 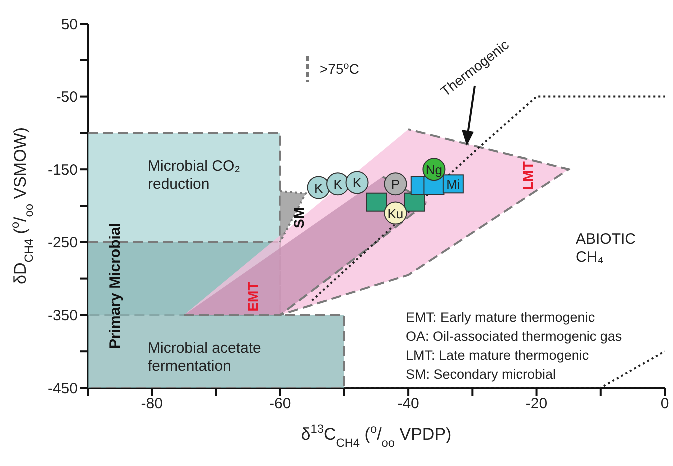 What do you see at coordinates (376, 436) in the screenshot?
I see `text: δ$^{13}$C$_{CH4}$ ($^{o}$/$_{oo}$ VPDP)` at bounding box center [376, 436].